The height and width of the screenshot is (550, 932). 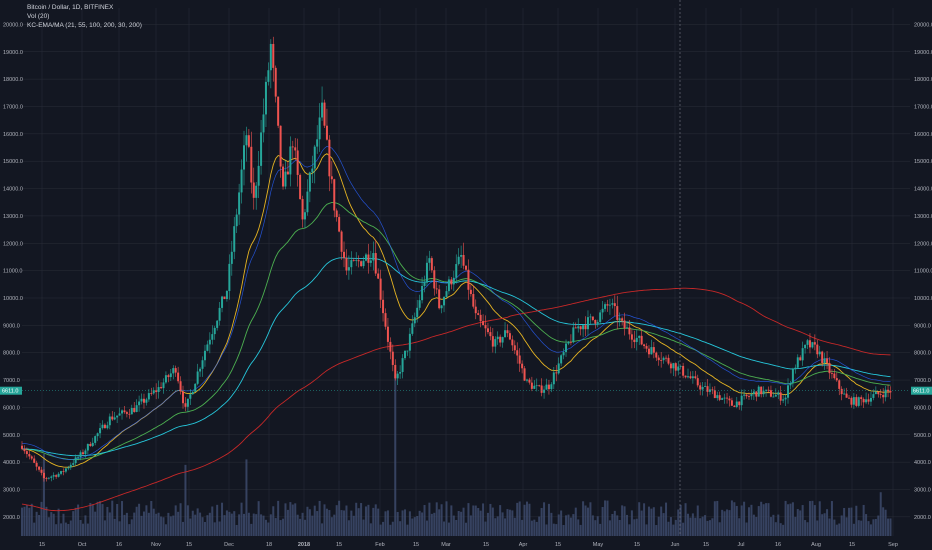 I want to click on kc-ema-ma-indicator-label: KC-EMA/MA (21, 55, 100, 200, 30, 200), so click(x=84, y=25).